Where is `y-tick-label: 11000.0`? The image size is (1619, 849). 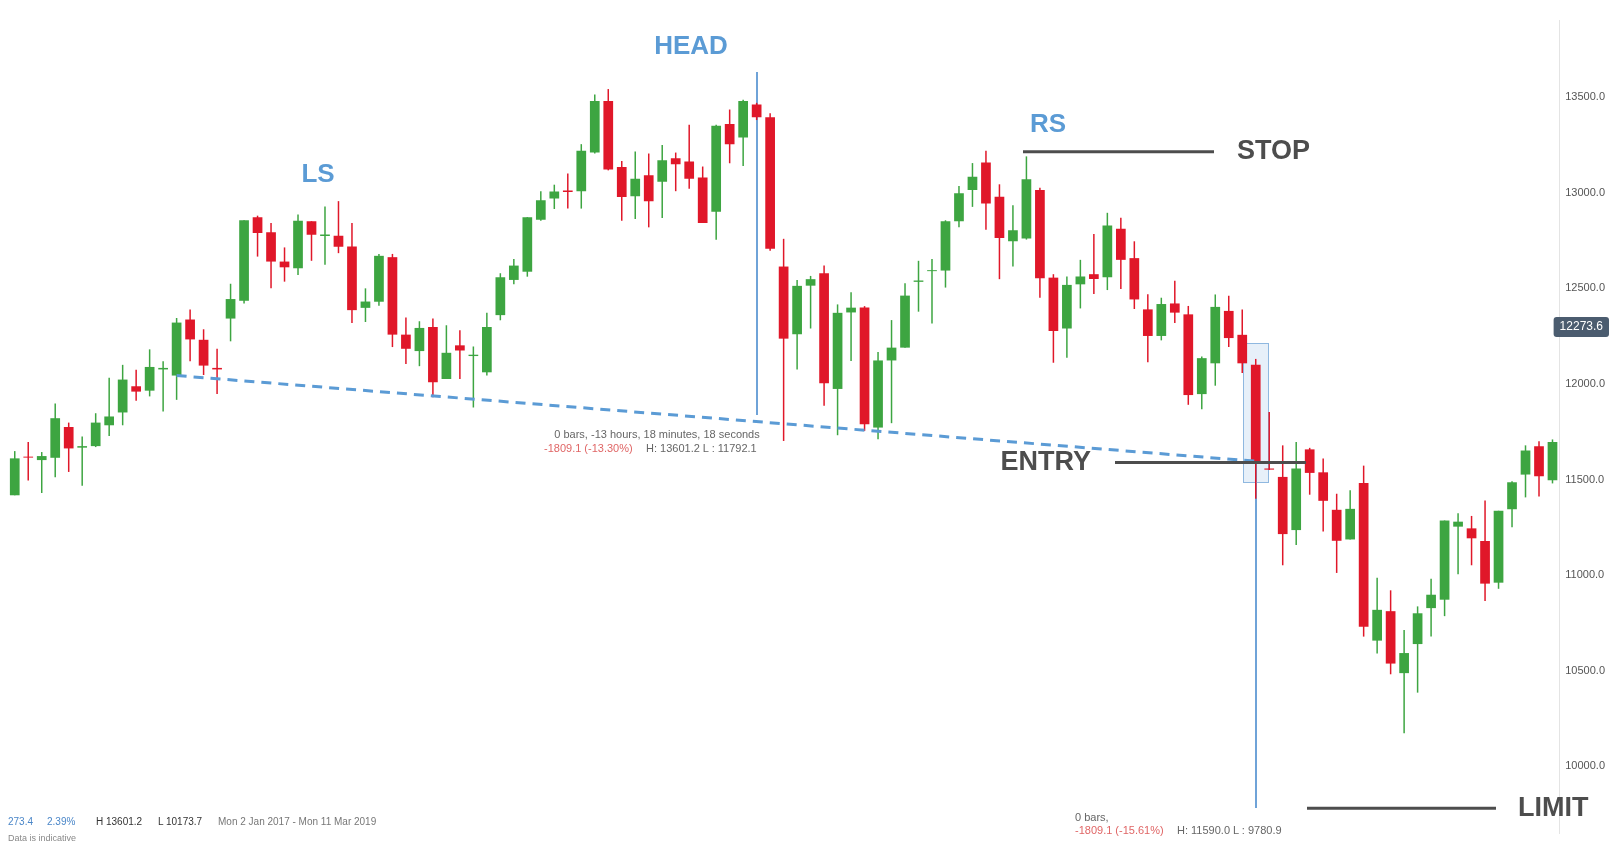 y-tick-label: 11000.0 is located at coordinates (1585, 574).